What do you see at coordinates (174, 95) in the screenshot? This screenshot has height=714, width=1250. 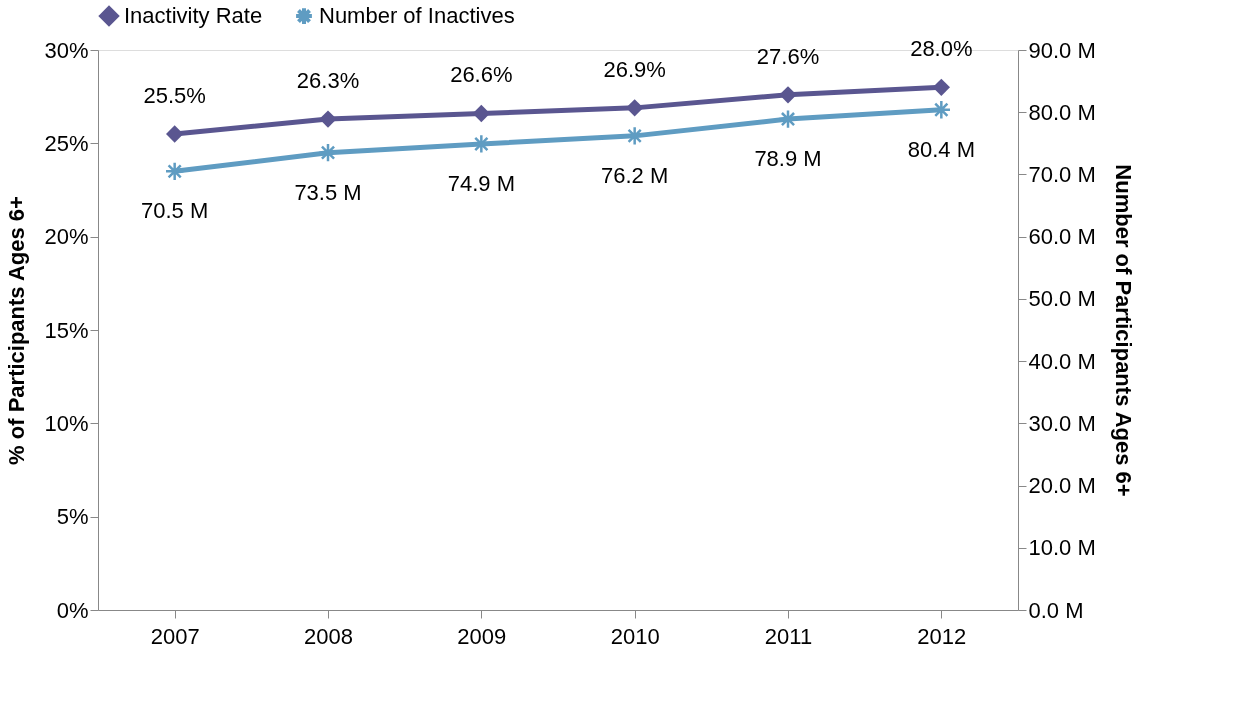 I see `data-label: 25.5%` at bounding box center [174, 95].